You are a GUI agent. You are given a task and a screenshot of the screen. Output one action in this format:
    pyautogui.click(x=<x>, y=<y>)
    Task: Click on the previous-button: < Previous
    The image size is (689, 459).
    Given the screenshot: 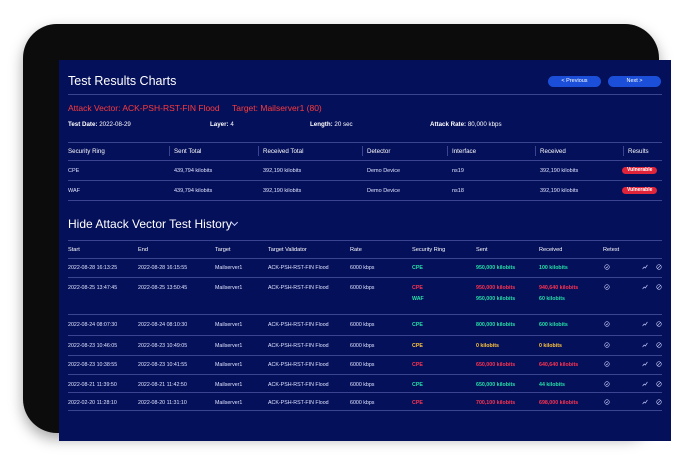 What is the action you would take?
    pyautogui.click(x=574, y=81)
    